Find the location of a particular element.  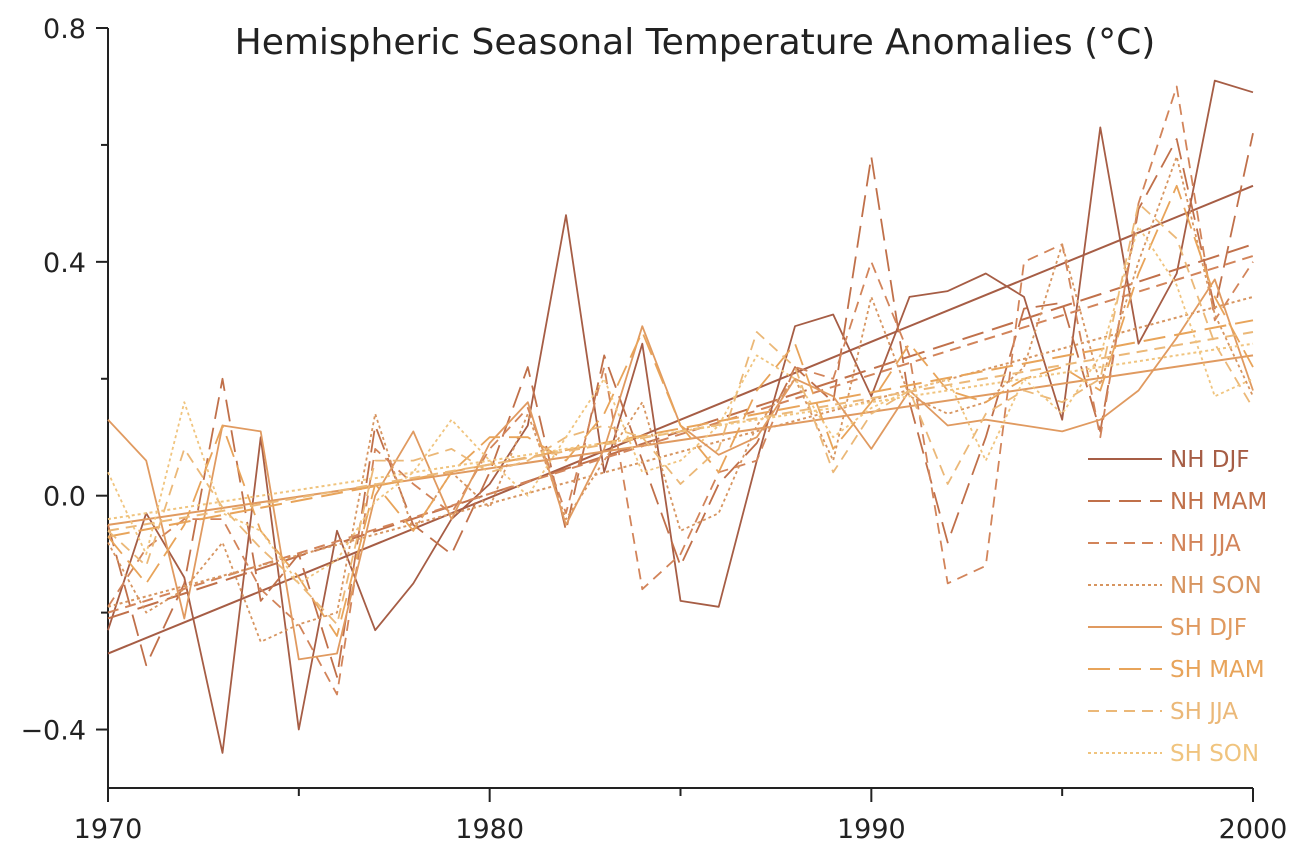

x-tick-label: 2000 is located at coordinates (1253, 829).